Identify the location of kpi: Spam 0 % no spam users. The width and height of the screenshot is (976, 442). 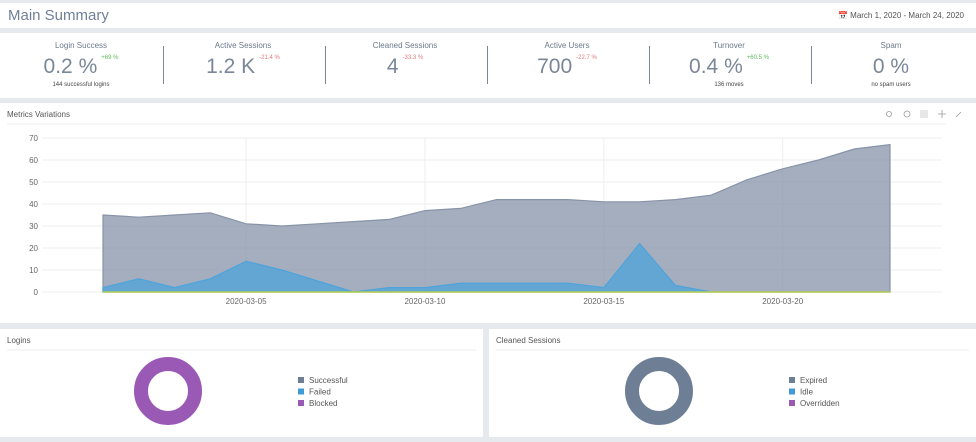
(891, 65).